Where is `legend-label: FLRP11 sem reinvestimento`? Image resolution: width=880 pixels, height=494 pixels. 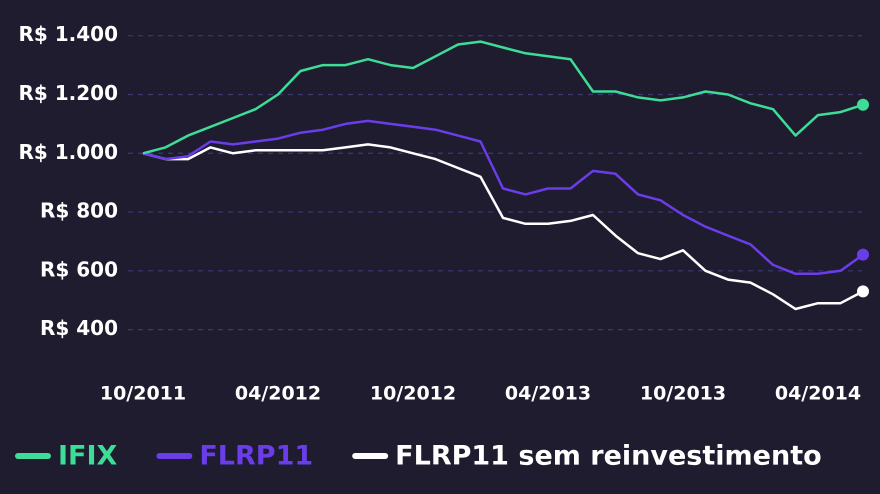
legend-label: FLRP11 sem reinvestimento is located at coordinates (608, 456).